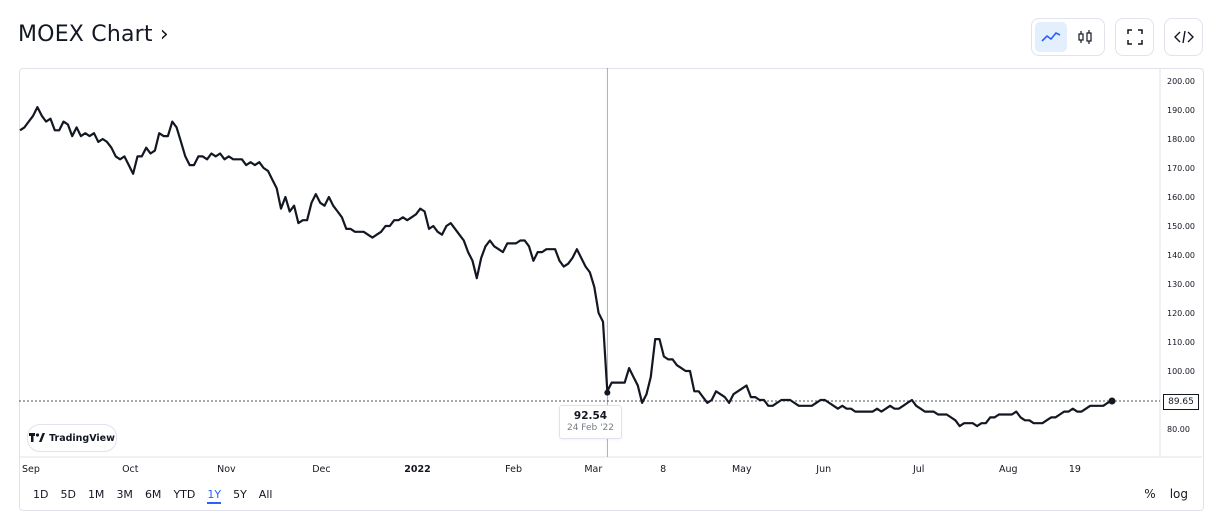  I want to click on y-tick-label: 140.00, so click(1181, 255).